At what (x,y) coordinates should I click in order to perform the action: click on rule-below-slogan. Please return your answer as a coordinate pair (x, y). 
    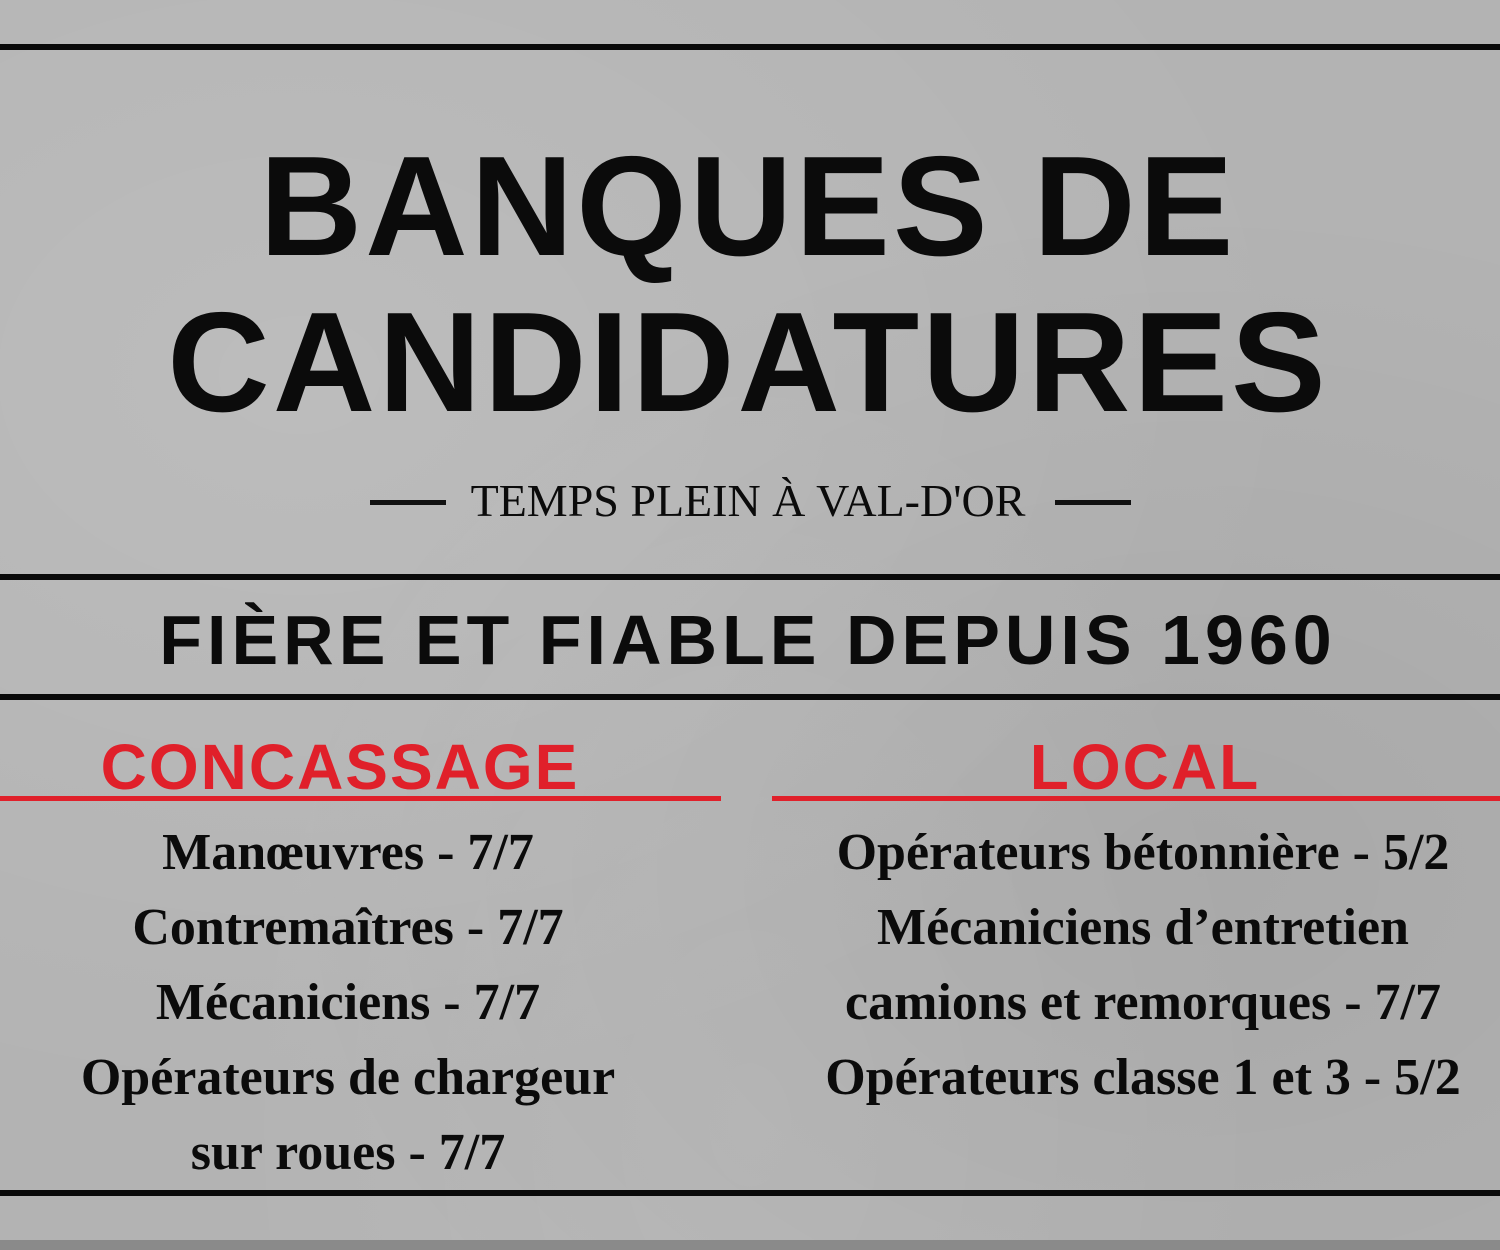
    Looking at the image, I should click on (750, 697).